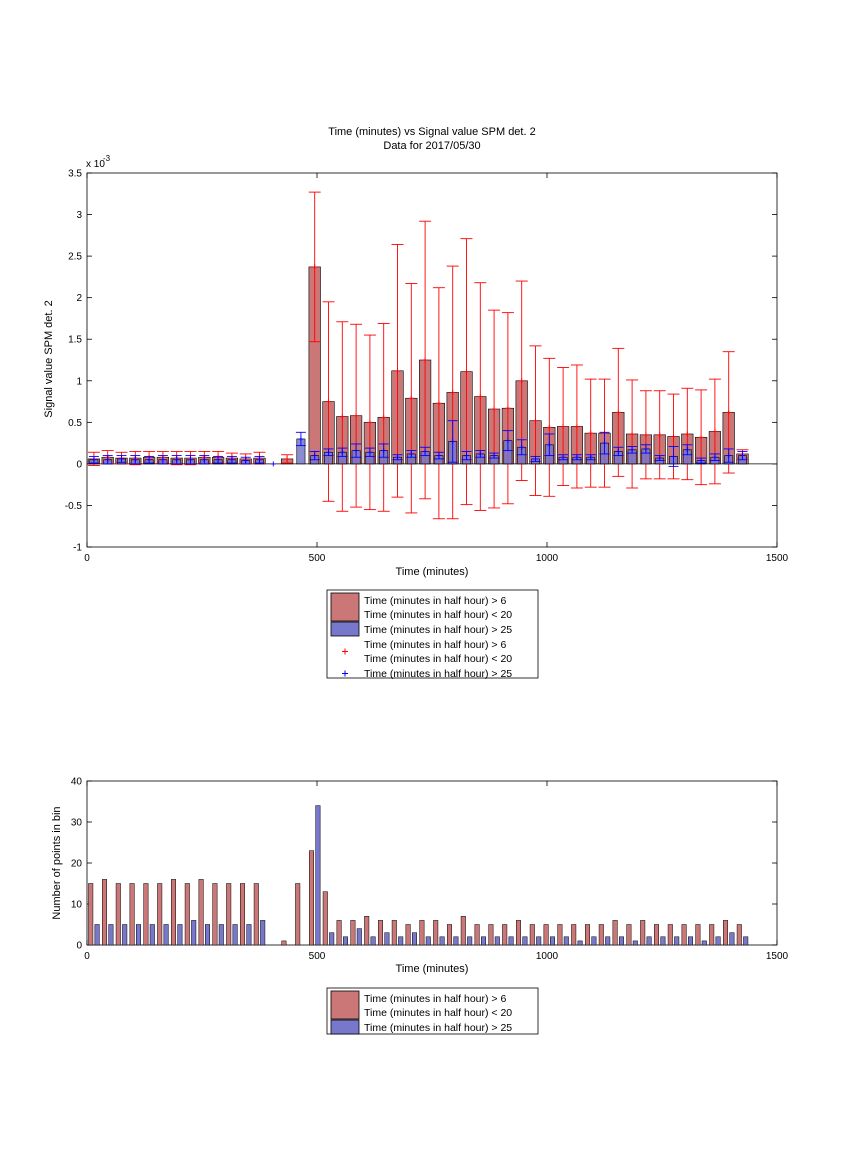 Image resolution: width=864 pixels, height=1152 pixels. Describe the element at coordinates (432, 863) in the screenshot. I see `axes-frame` at that location.